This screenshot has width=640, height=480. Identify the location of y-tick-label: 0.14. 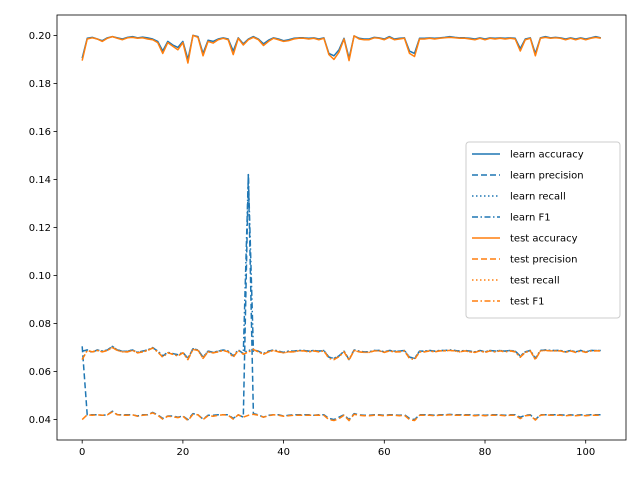
(40, 180).